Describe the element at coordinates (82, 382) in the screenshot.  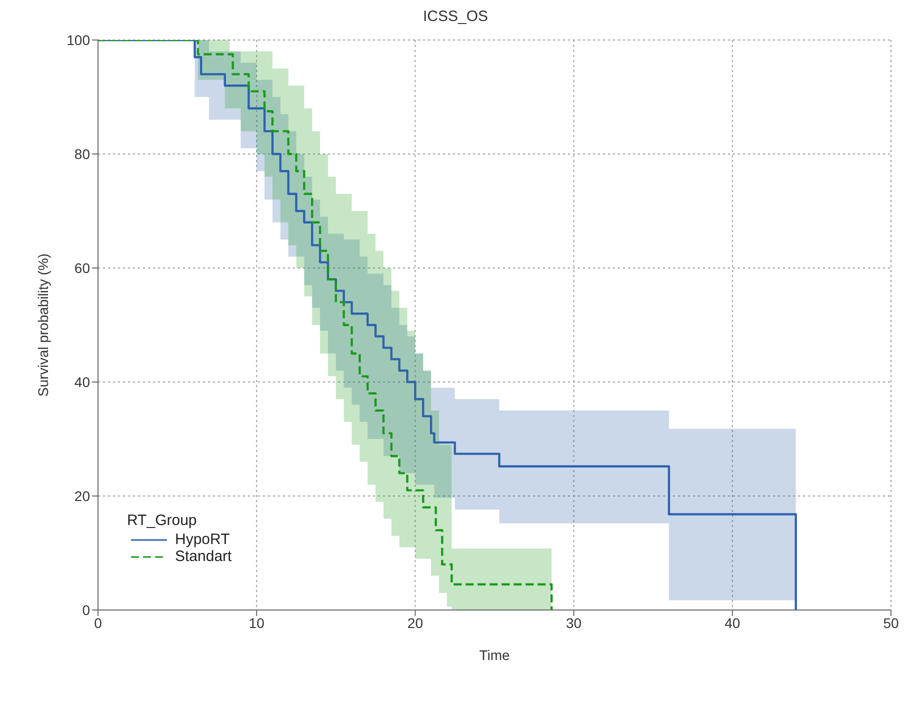
I see `y-tick-label: 40` at that location.